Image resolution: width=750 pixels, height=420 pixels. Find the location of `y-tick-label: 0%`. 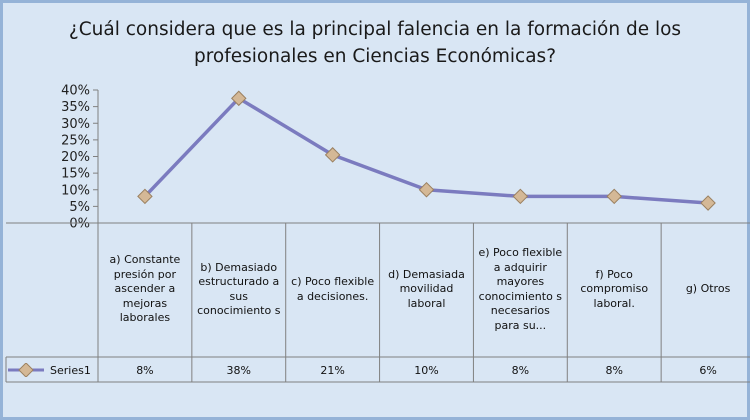

y-tick-label: 0% is located at coordinates (79, 224).